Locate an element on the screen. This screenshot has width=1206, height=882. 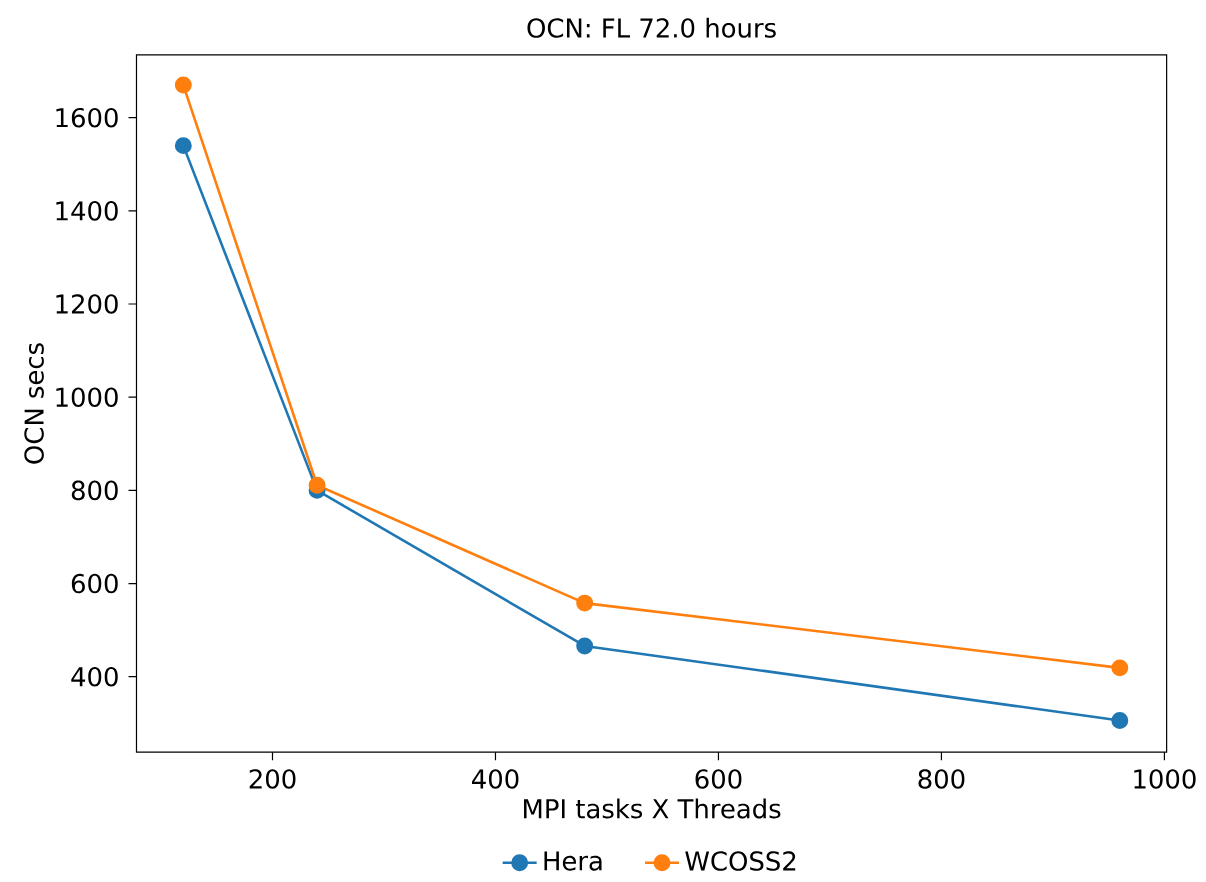
y-tick-label: 400 is located at coordinates (94, 676).